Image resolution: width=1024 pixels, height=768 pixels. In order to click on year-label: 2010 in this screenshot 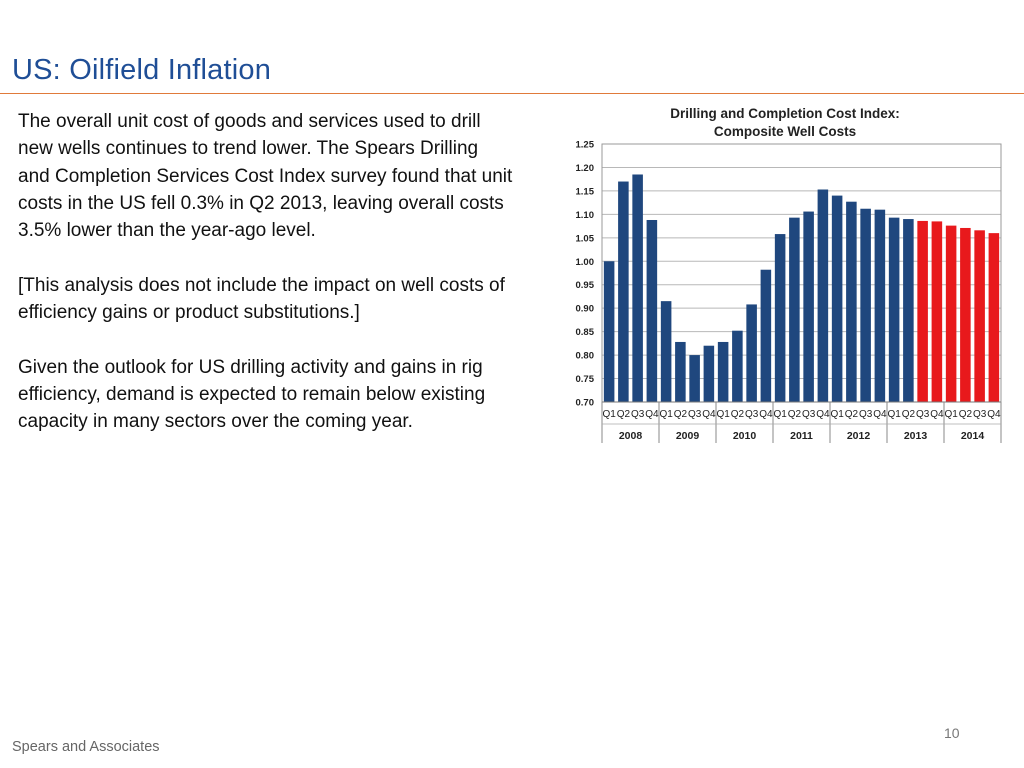, I will do `click(745, 436)`.